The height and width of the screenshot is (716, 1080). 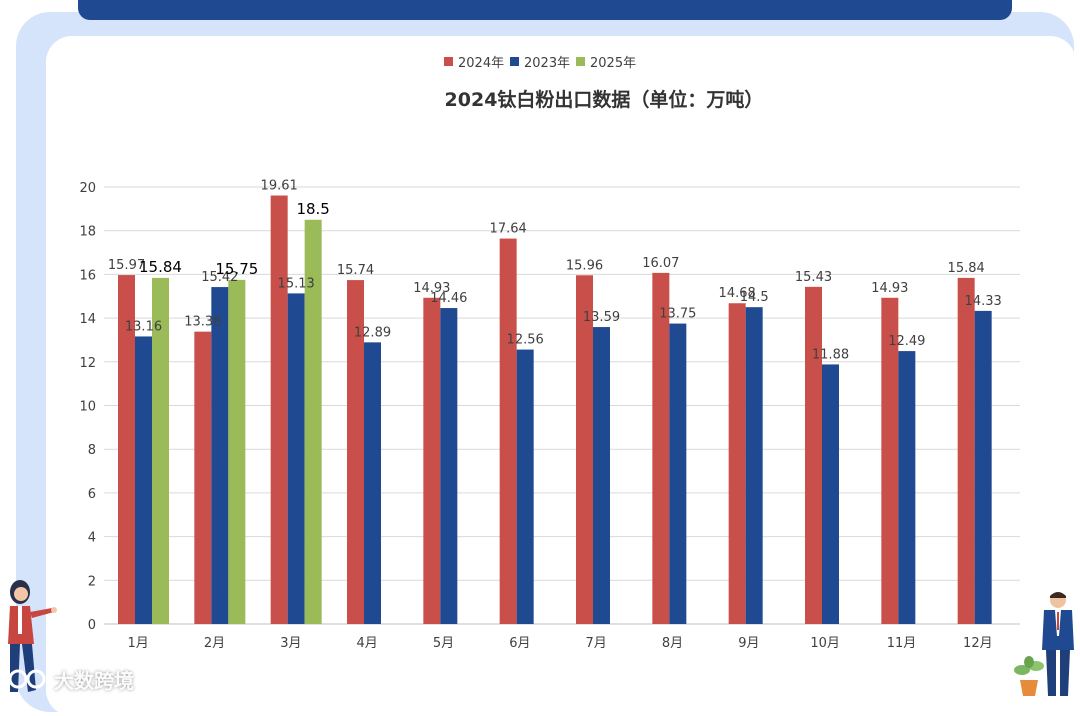 I want to click on bar-2023年-5月, so click(x=449, y=466).